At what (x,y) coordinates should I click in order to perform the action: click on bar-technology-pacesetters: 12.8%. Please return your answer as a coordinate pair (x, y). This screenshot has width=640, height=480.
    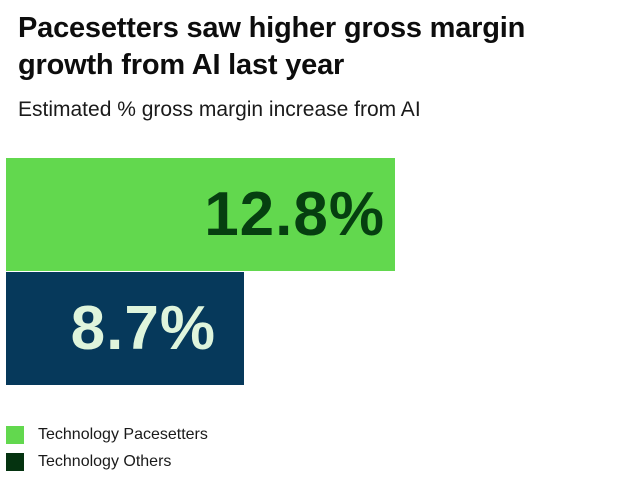
    Looking at the image, I should click on (200, 214).